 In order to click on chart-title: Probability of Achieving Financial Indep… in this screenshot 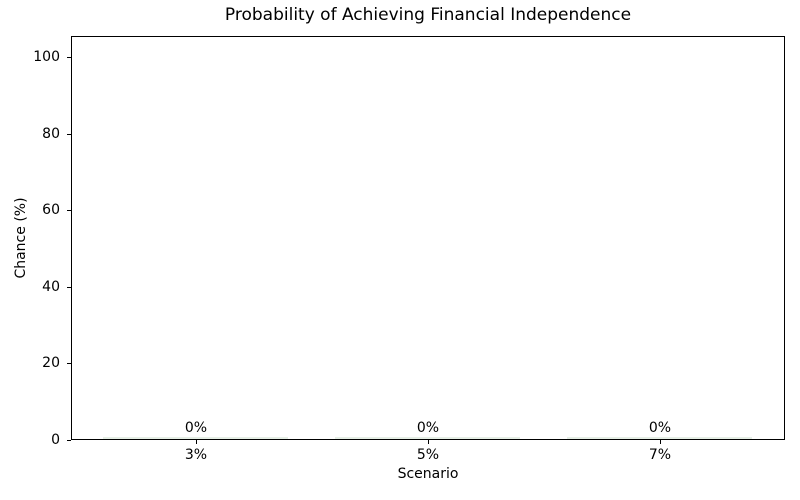, I will do `click(428, 15)`.